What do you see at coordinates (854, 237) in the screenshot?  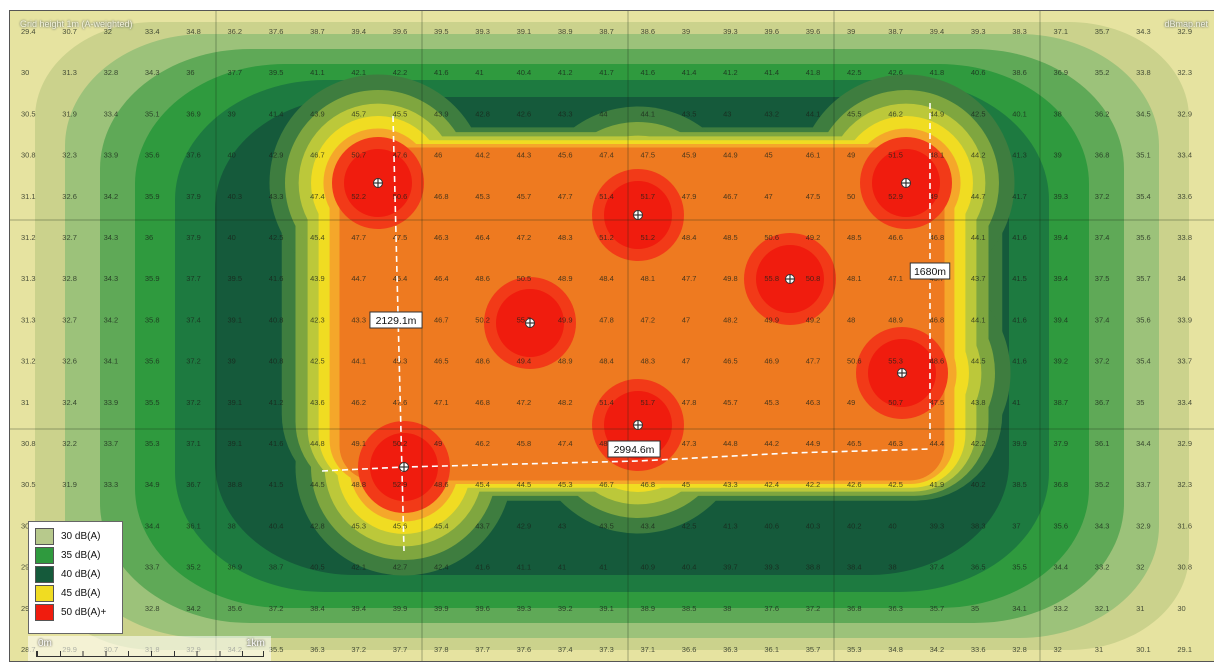 I see `grid-value: 48.5` at bounding box center [854, 237].